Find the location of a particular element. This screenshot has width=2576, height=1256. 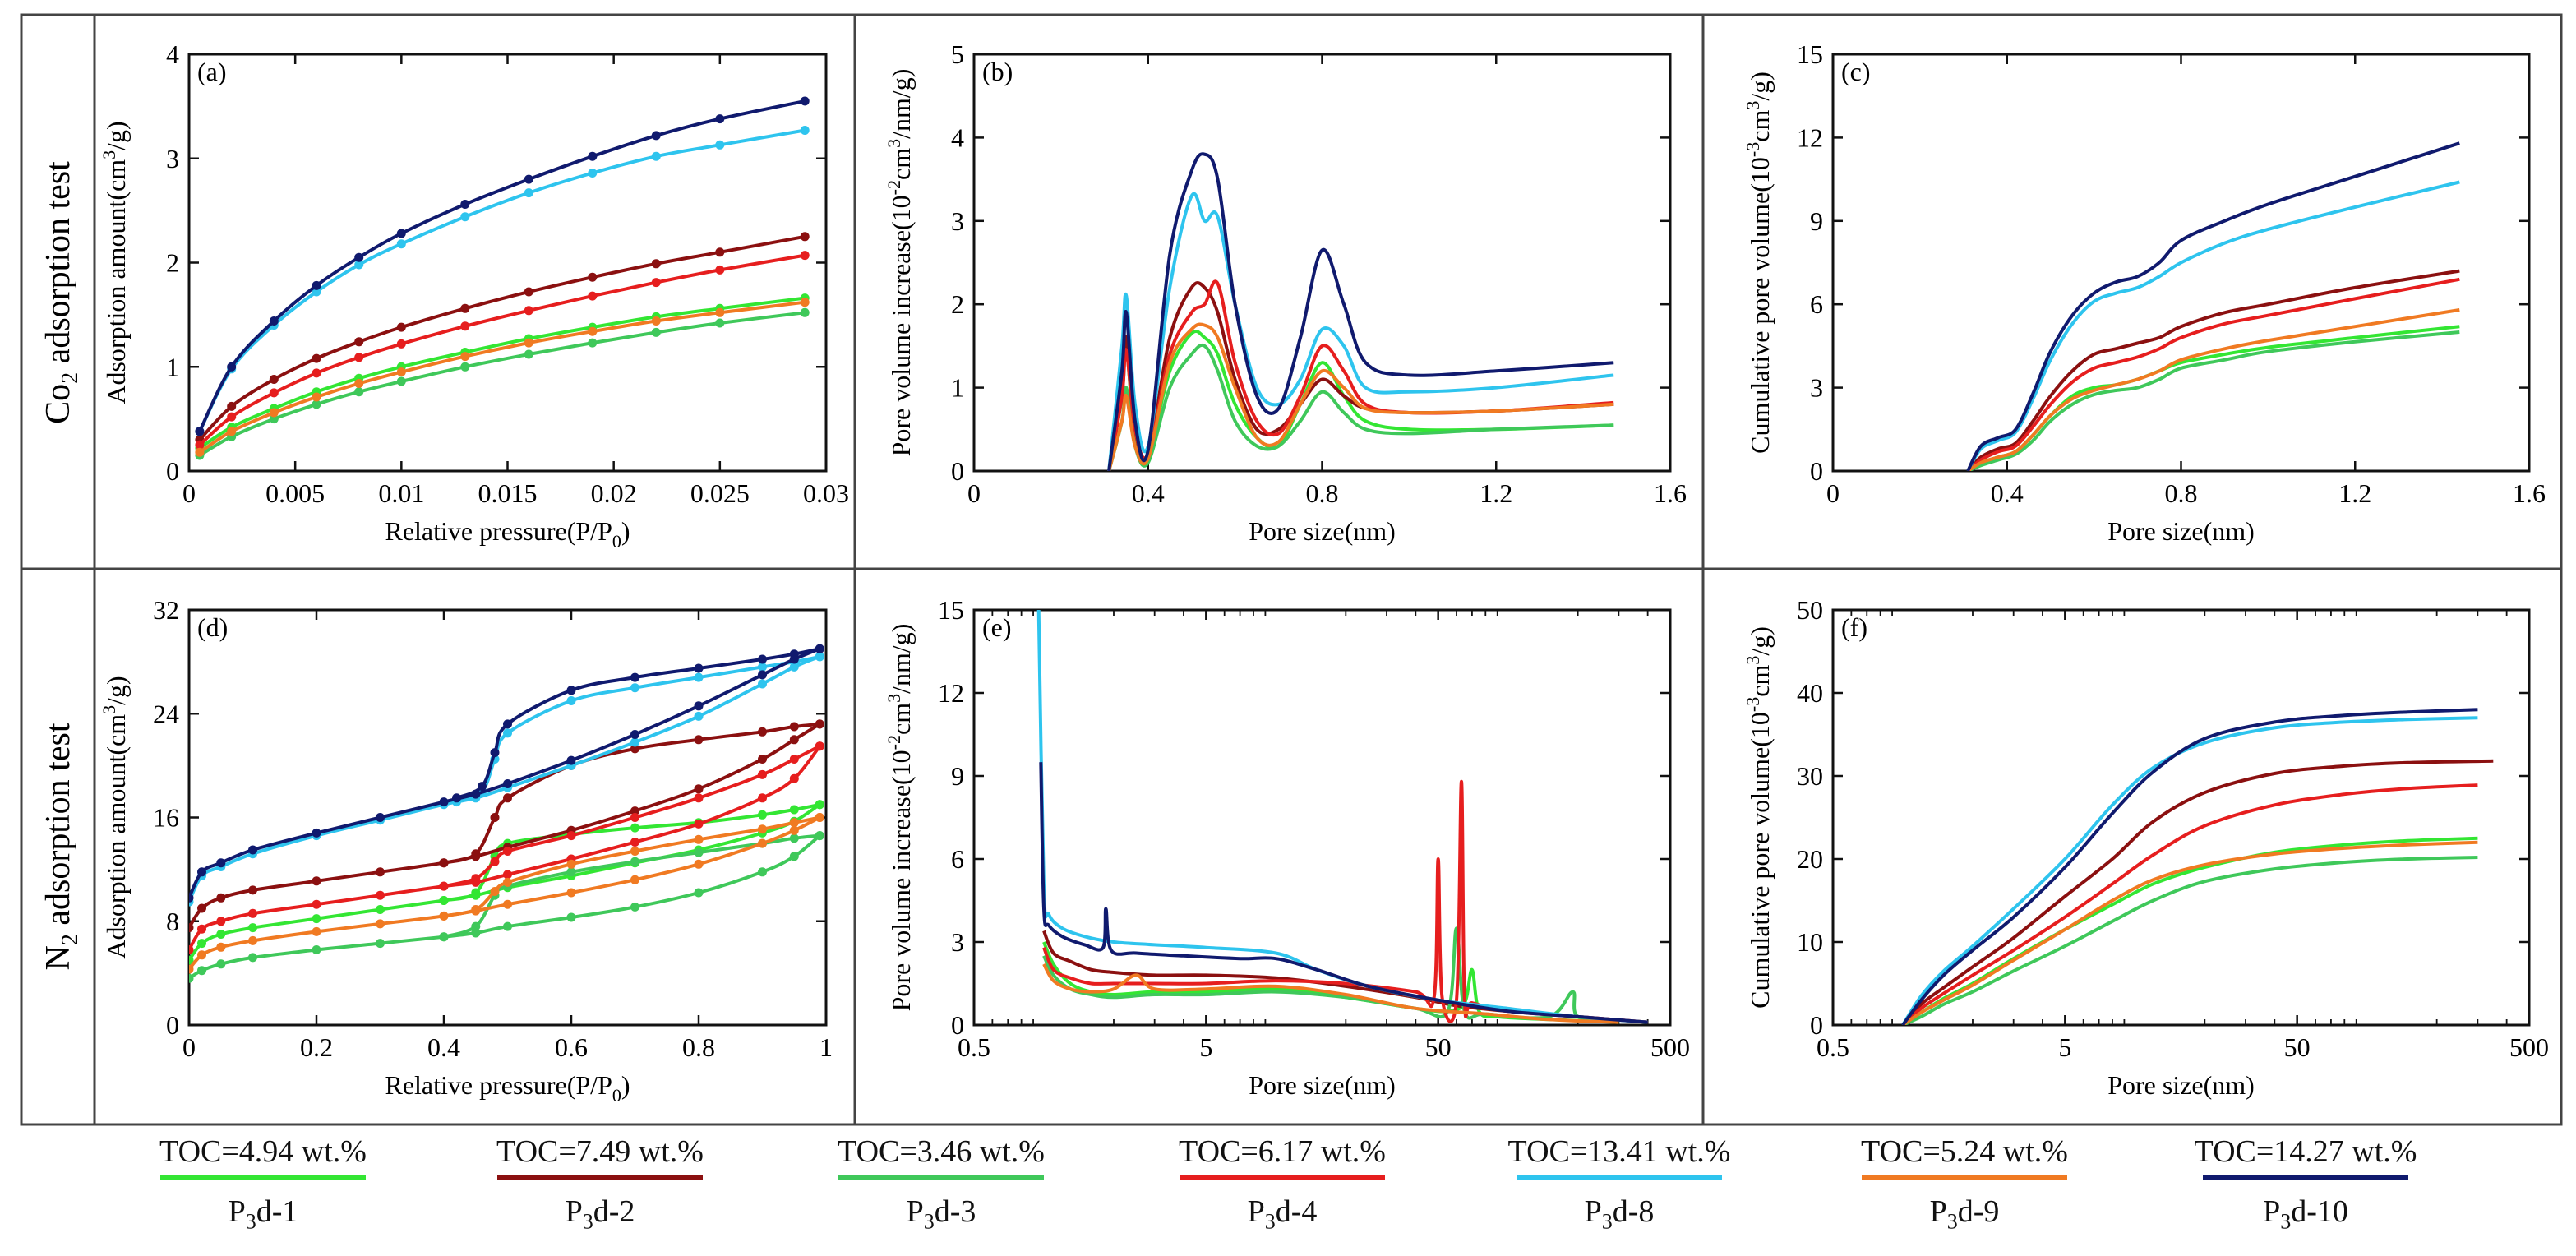

series-line-P3d-10-desorption is located at coordinates (638, 723).